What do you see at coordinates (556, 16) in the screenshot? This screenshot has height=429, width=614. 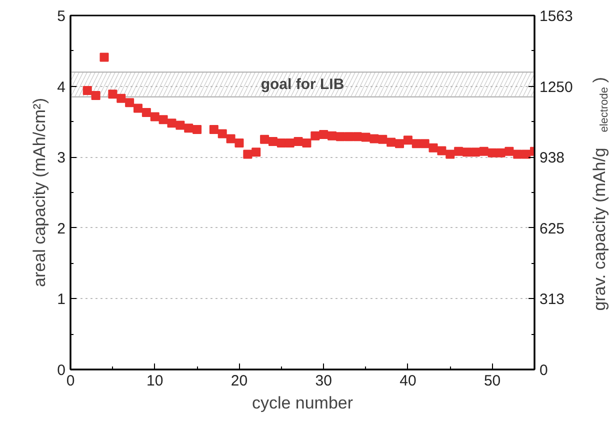 I see `y2-tick-label: 1563` at bounding box center [556, 16].